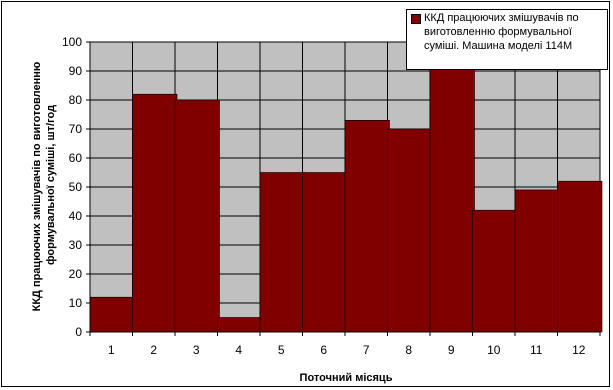 The width and height of the screenshot is (613, 390). Describe the element at coordinates (76, 216) in the screenshot. I see `y-tick-label-4: 40` at that location.